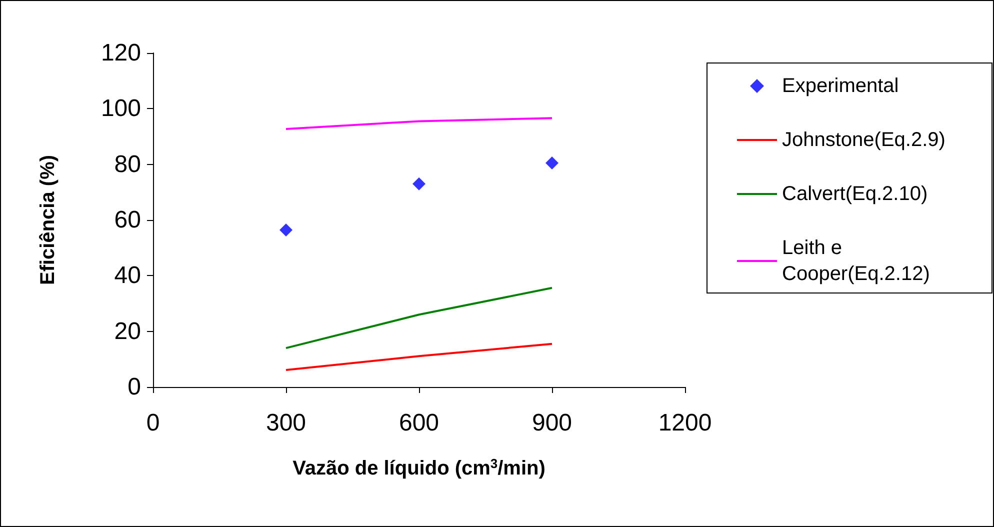  What do you see at coordinates (419, 423) in the screenshot?
I see `x-tick-label: 600` at bounding box center [419, 423].